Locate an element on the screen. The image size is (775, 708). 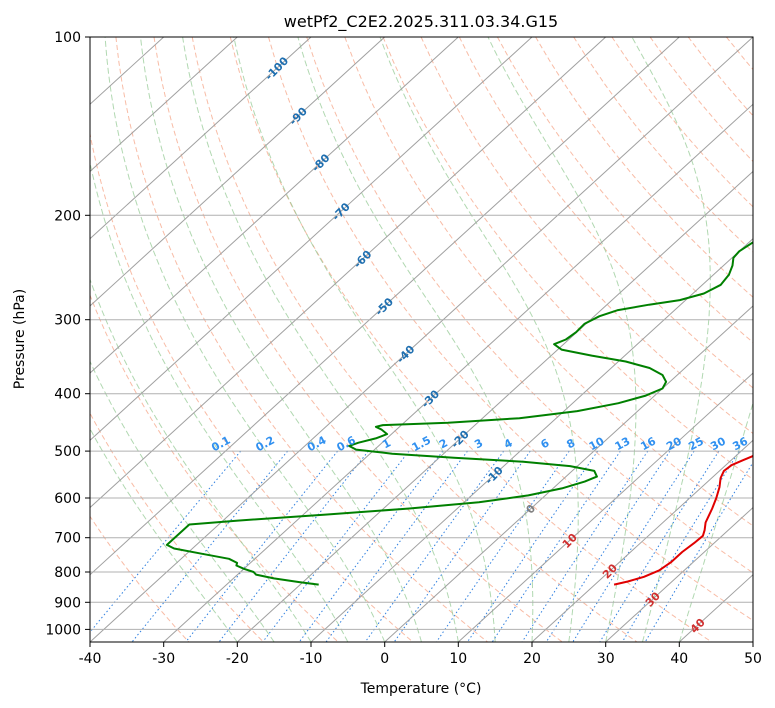
mixing-ratio-label: 16 is located at coordinates (648, 443).